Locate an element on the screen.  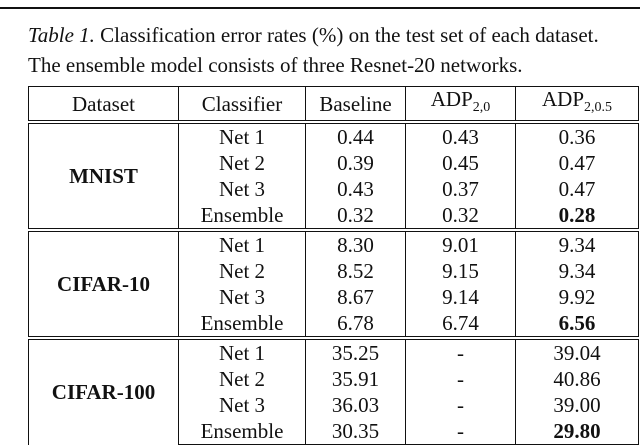
table-row: Net 2 35.91-40.86 is located at coordinates (334, 379).